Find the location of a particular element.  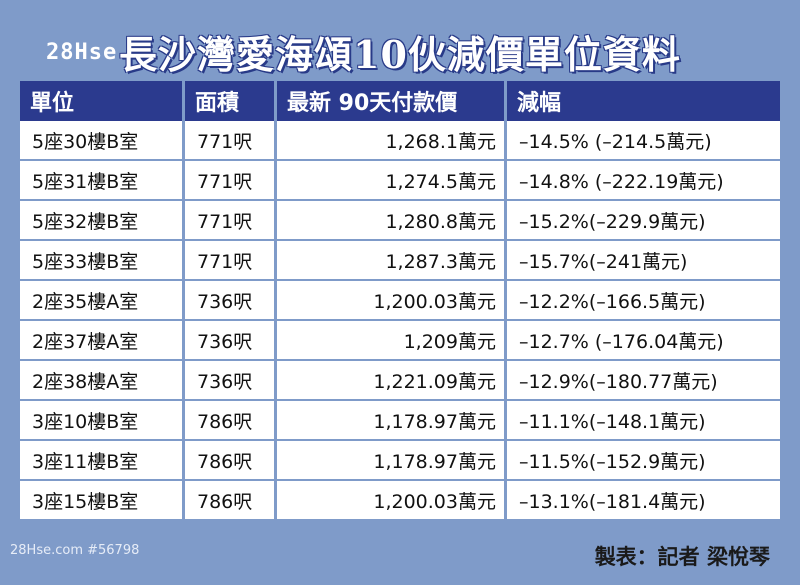

table-row: 3座11樓B室 786呎 1,178.97萬元 –11.5%(–152.9萬元) is located at coordinates (400, 461).